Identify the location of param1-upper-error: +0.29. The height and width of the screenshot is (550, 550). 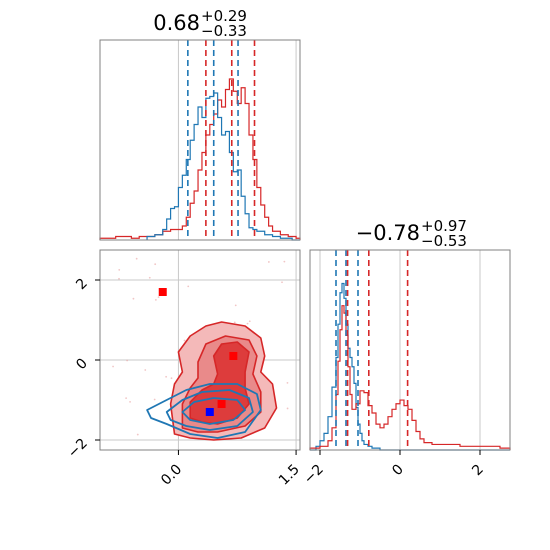
(224, 16).